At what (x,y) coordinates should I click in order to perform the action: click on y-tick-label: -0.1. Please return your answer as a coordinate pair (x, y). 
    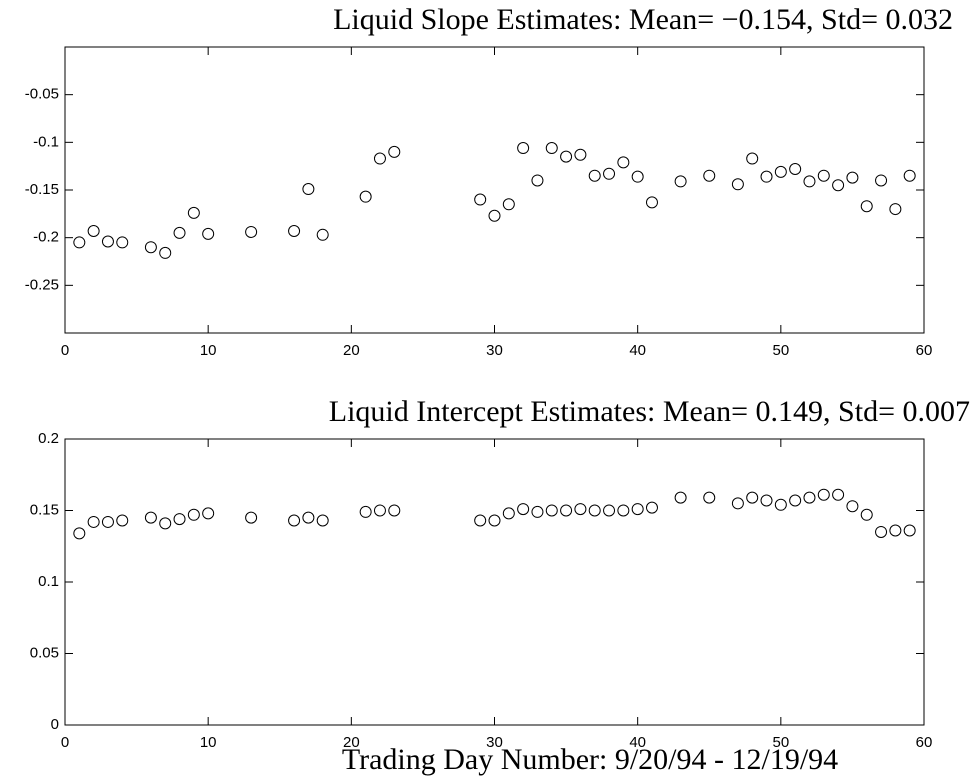
    Looking at the image, I should click on (46, 141).